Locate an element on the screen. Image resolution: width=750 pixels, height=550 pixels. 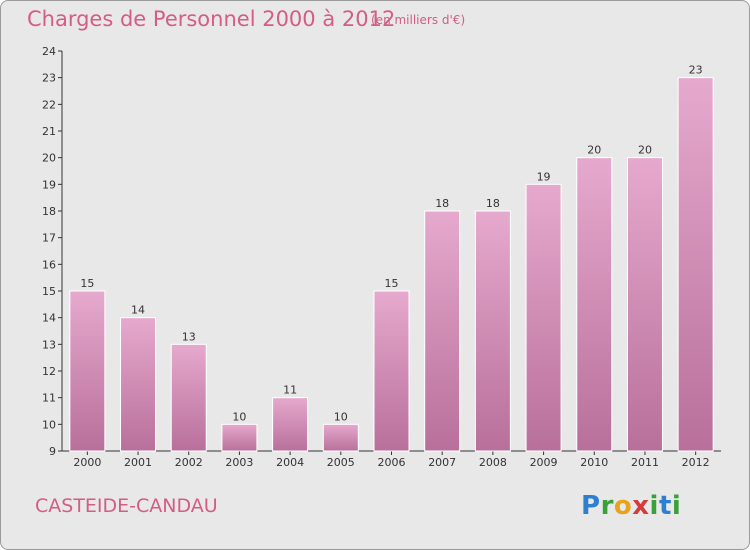
y-tick-label: 13 is located at coordinates (49, 344).